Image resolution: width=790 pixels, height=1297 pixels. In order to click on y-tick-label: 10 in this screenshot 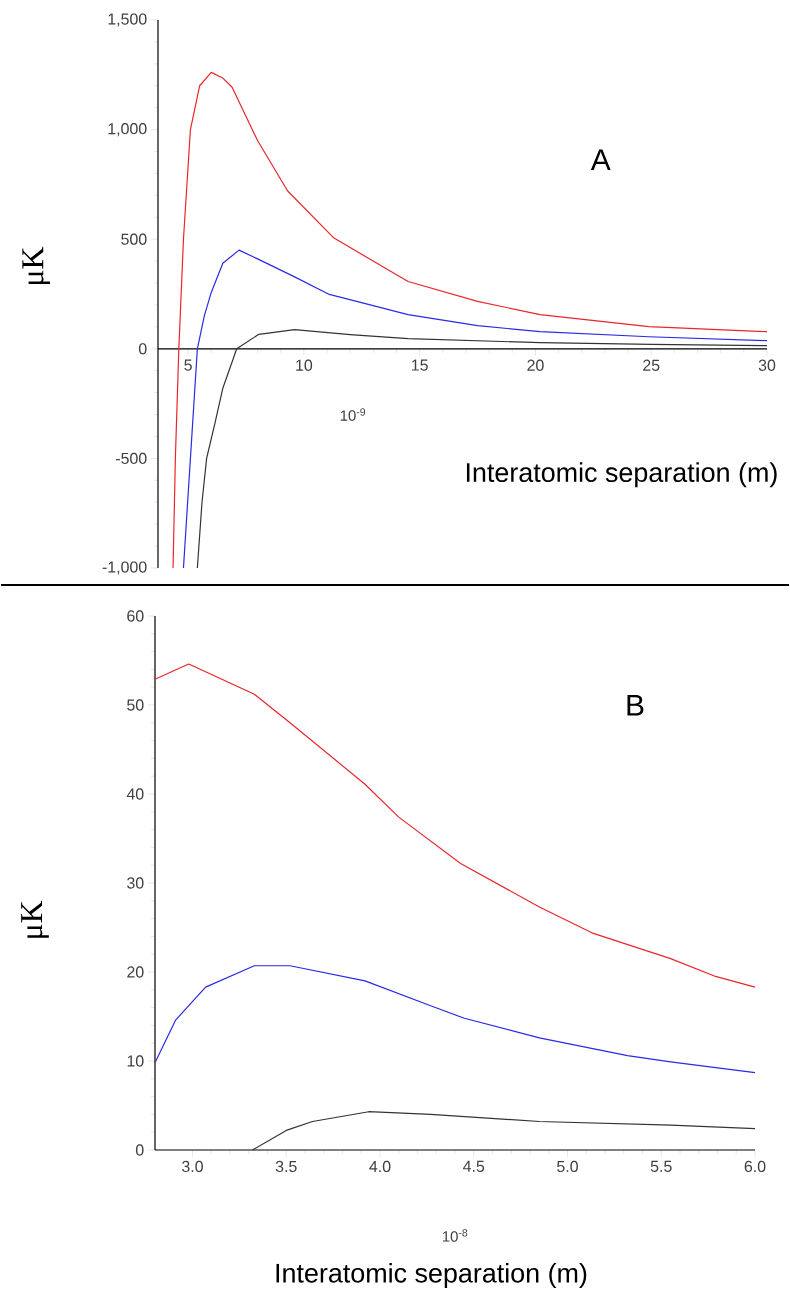, I will do `click(135, 1061)`.